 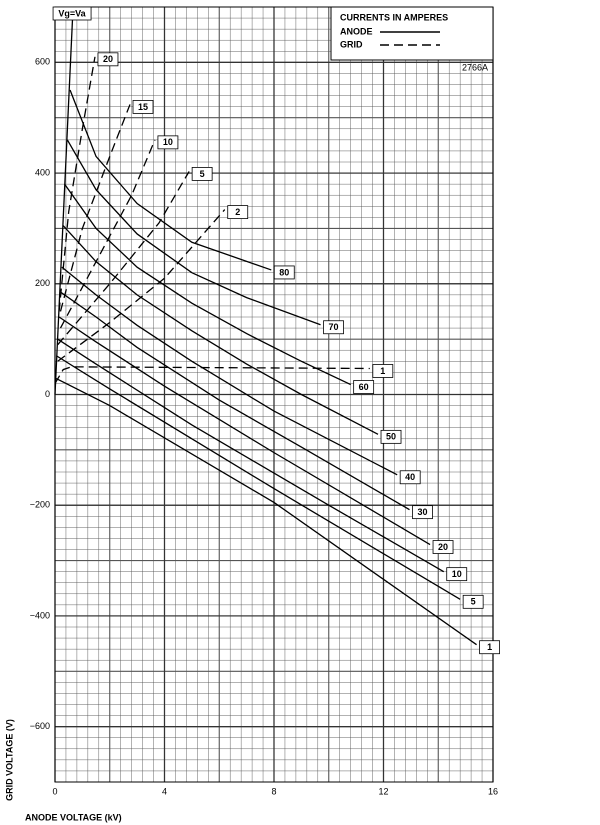 What do you see at coordinates (42, 283) in the screenshot?
I see `y-tick-label: 200` at bounding box center [42, 283].